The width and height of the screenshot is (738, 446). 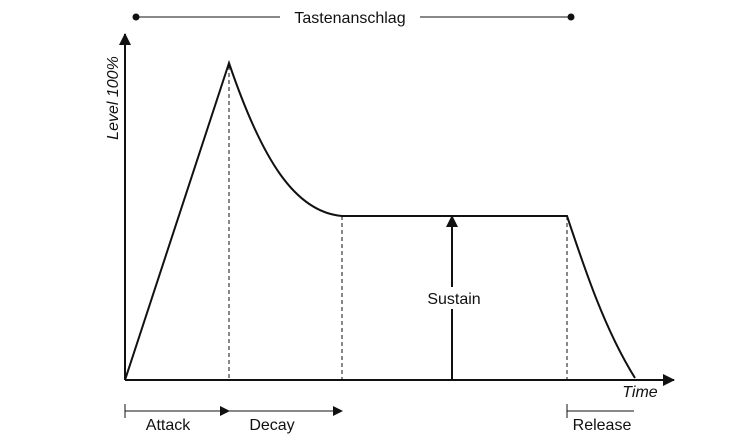 What do you see at coordinates (571, 17) in the screenshot?
I see `span-end-dot` at bounding box center [571, 17].